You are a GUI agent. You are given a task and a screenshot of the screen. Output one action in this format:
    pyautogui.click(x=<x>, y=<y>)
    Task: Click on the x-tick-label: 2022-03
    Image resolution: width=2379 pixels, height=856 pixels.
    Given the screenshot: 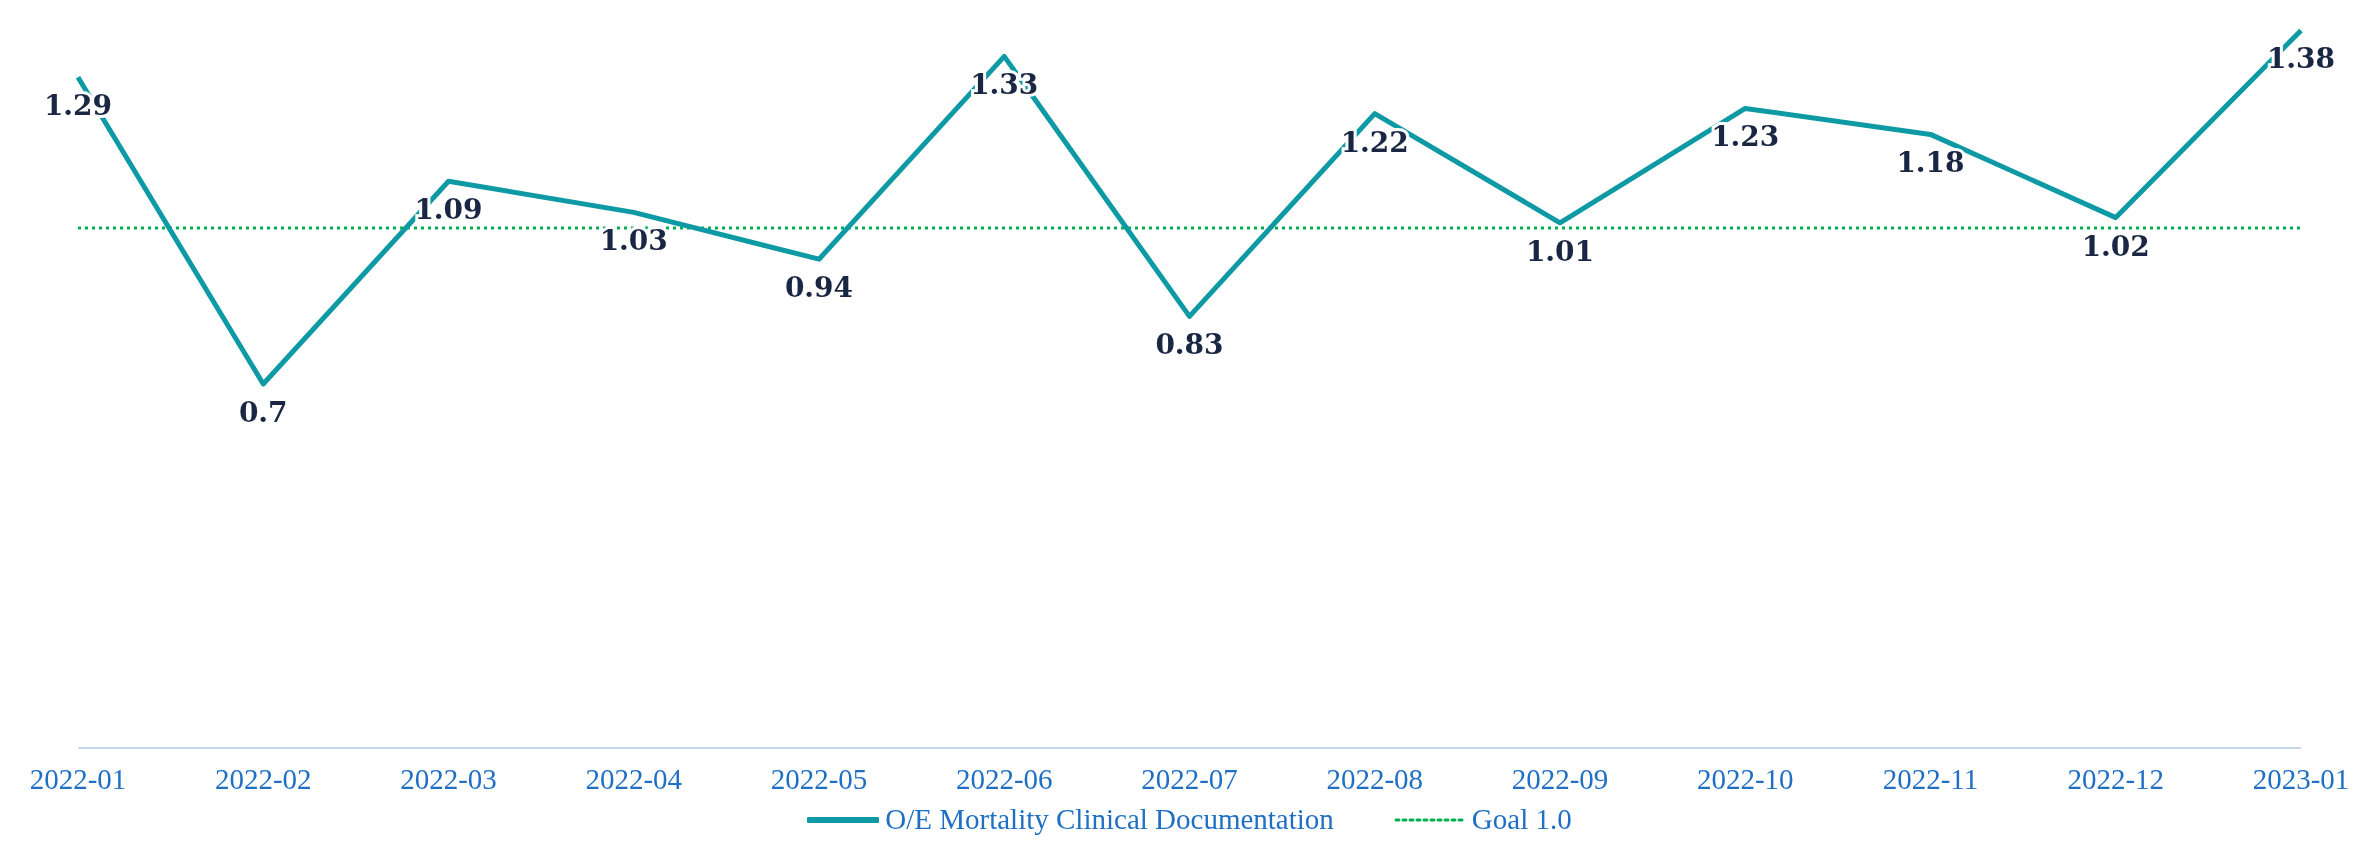 What is the action you would take?
    pyautogui.click(x=448, y=778)
    